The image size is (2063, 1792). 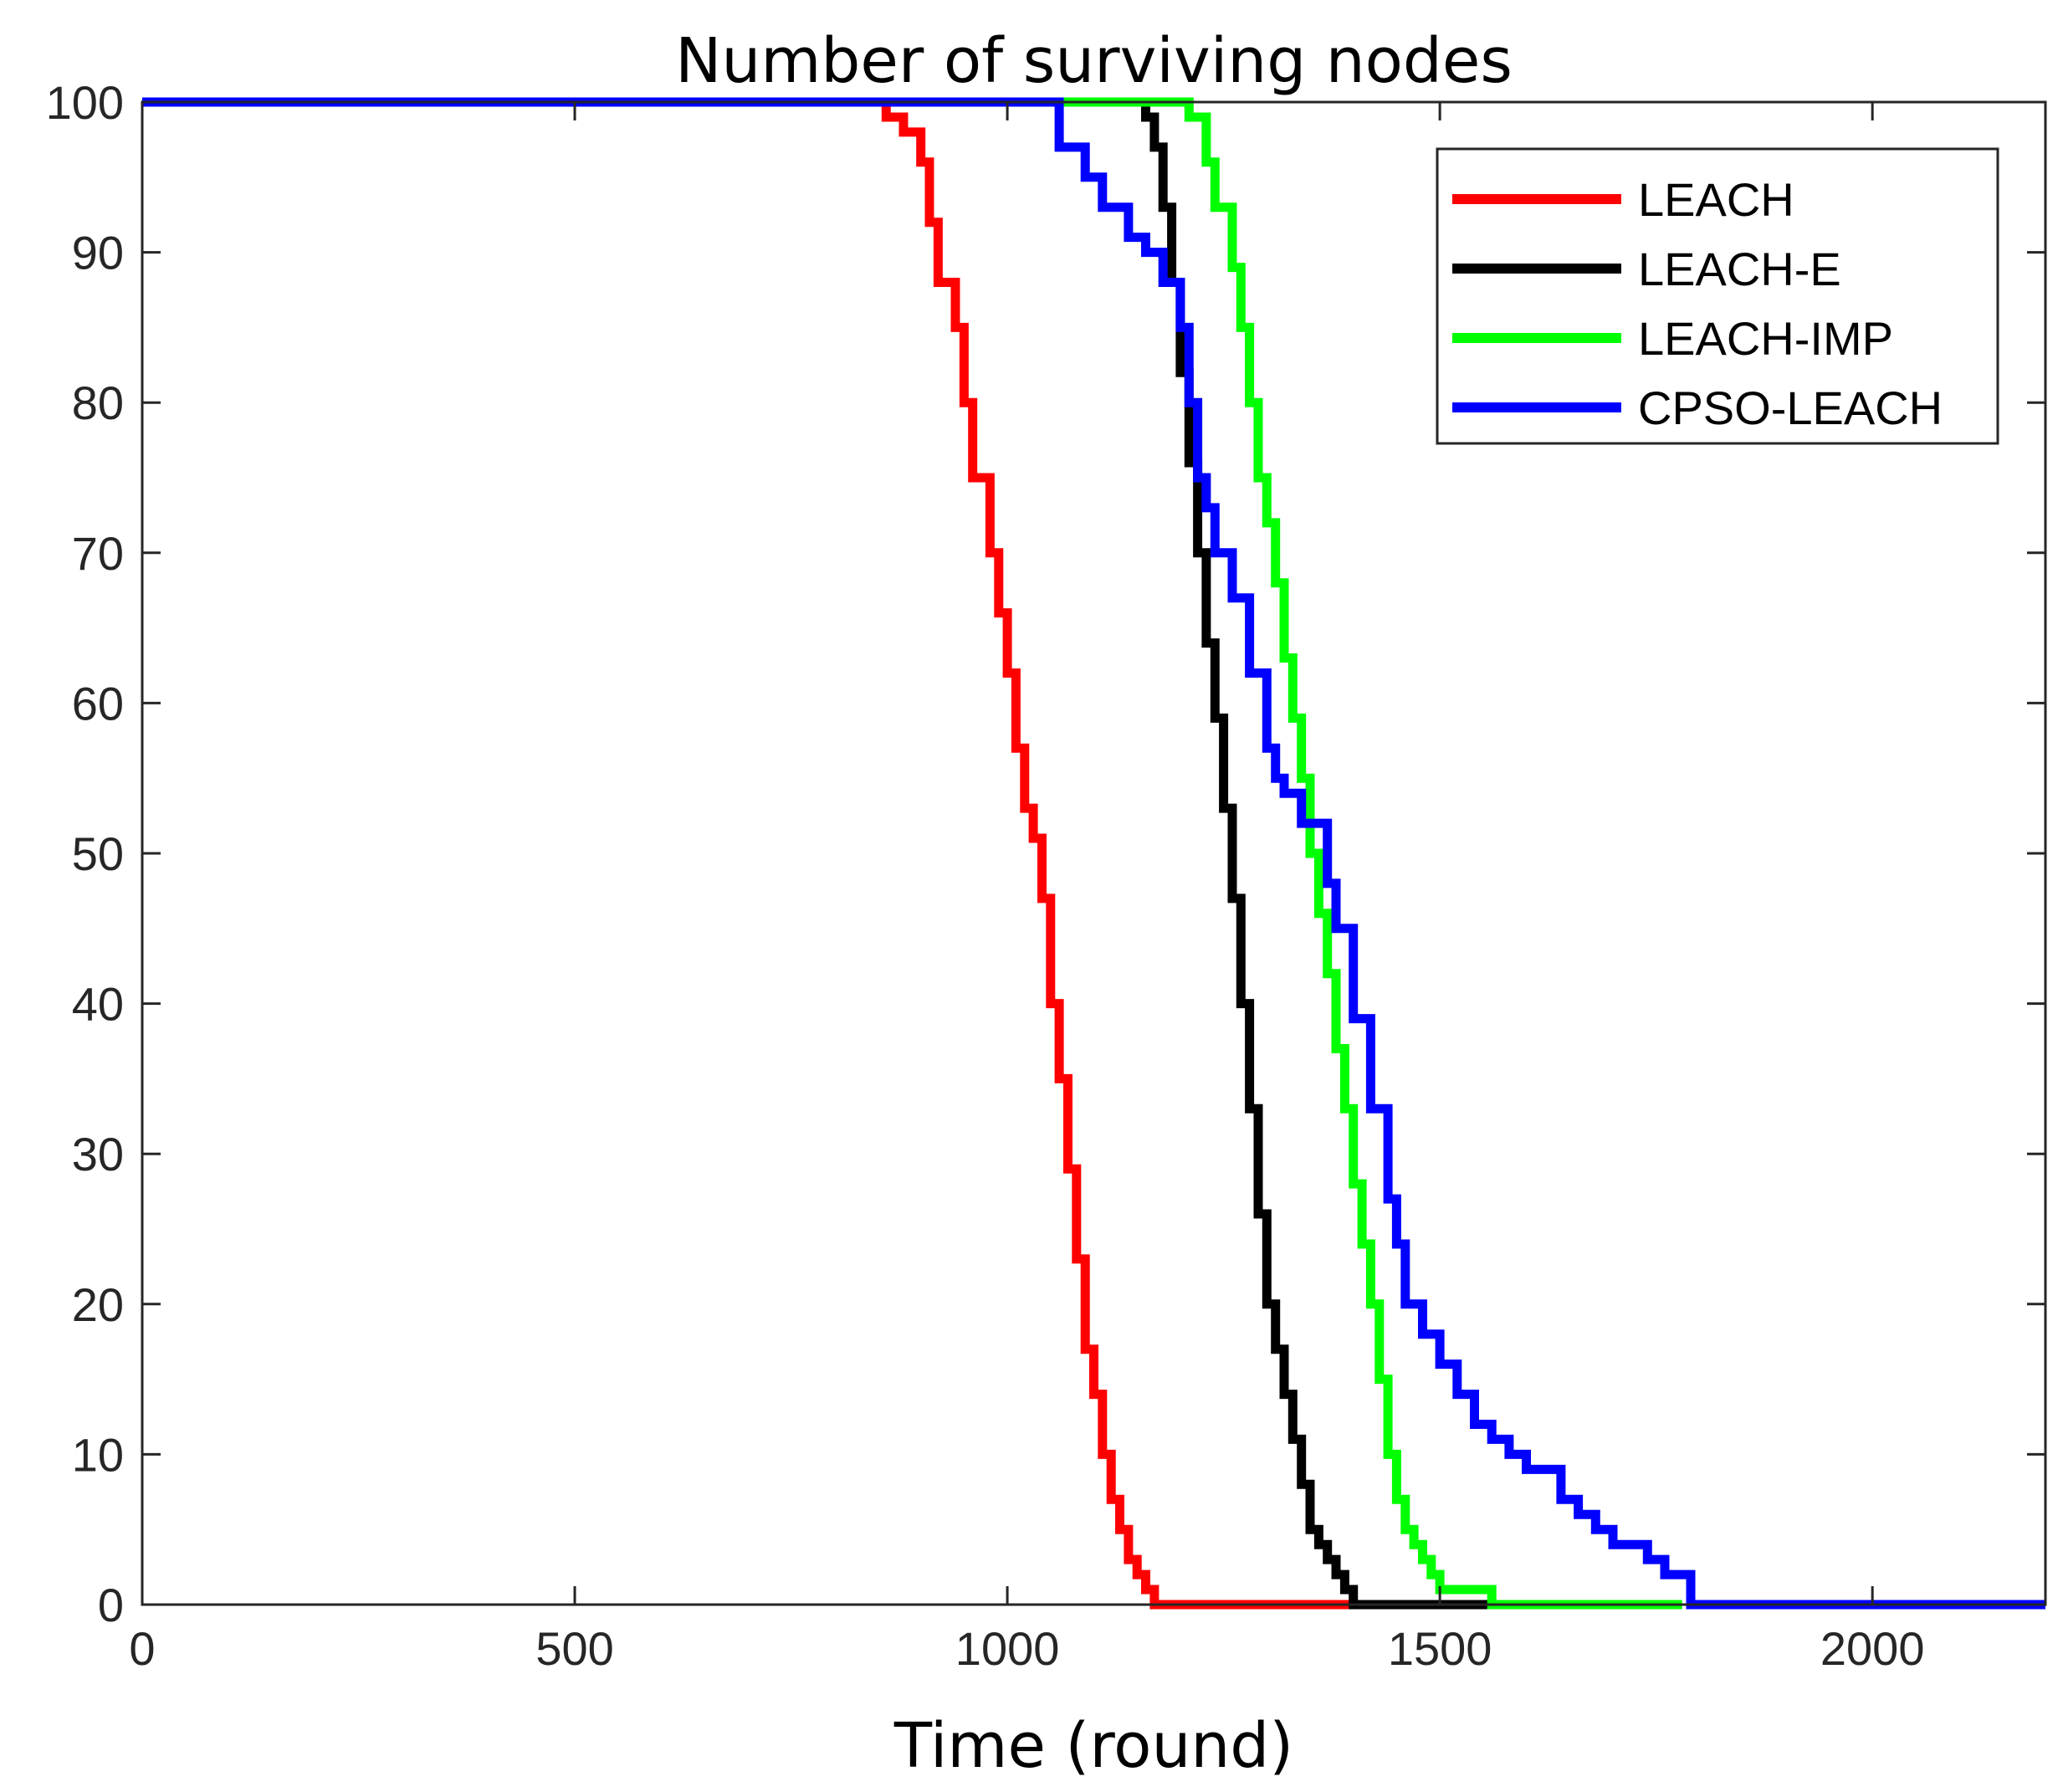 What do you see at coordinates (1717, 296) in the screenshot?
I see `legend: LEACH LEACH-E LEACH-IMP CPSO-LEACH` at bounding box center [1717, 296].